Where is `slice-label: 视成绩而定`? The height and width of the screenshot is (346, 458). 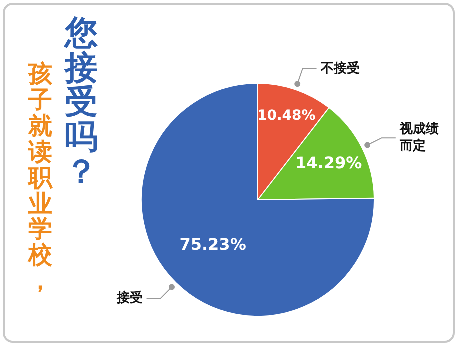
slice-label: 视成绩而定 is located at coordinates (418, 137).